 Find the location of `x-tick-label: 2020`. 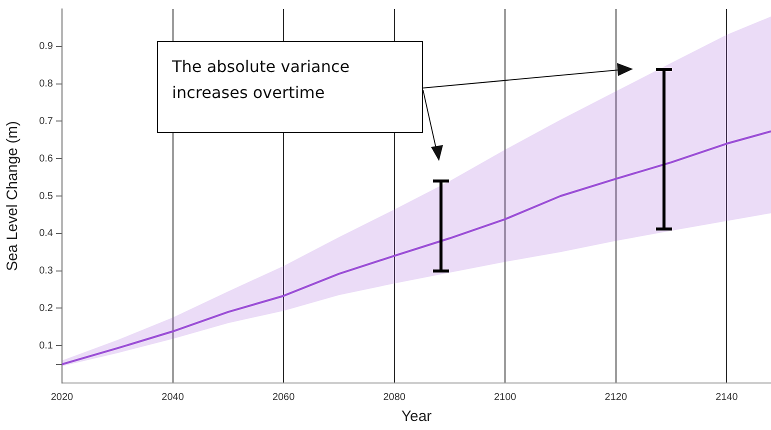

x-tick-label: 2020 is located at coordinates (62, 397).